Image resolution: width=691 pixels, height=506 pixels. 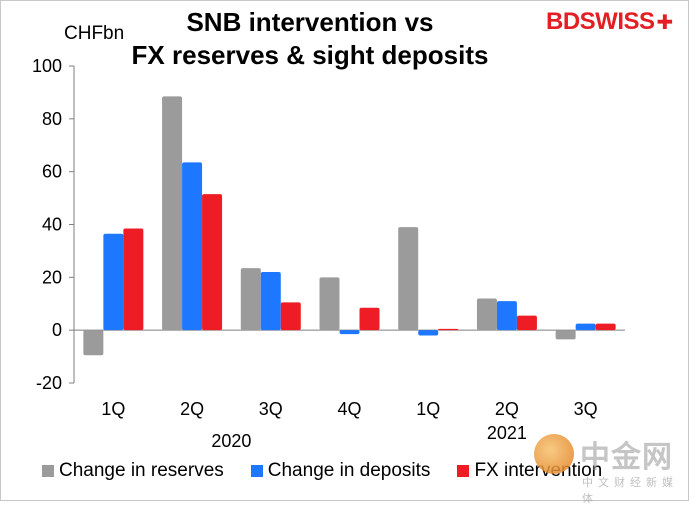 I want to click on x-tick-label-3: 4Q, so click(x=349, y=409).